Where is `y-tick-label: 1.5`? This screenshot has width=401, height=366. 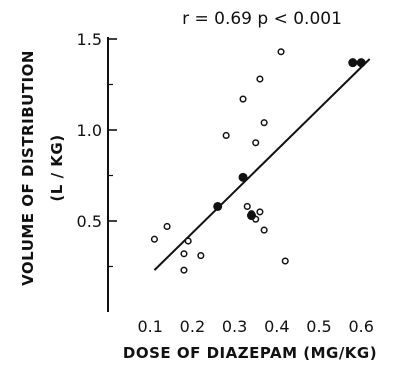 y-tick-label: 1.5 is located at coordinates (89, 39).